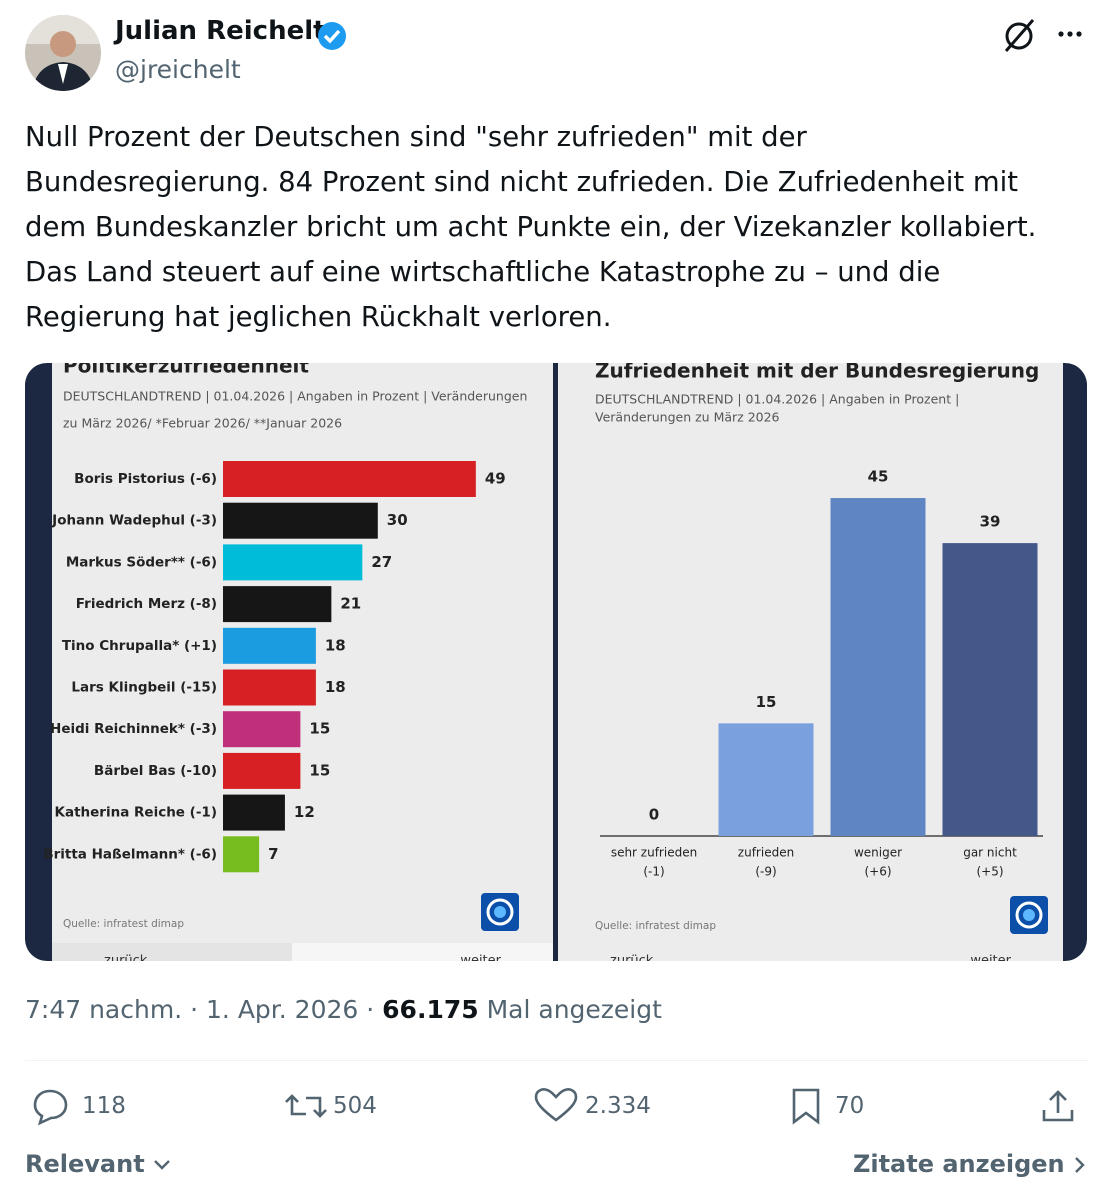 The height and width of the screenshot is (1200, 1113). What do you see at coordinates (850, 1106) in the screenshot?
I see `bookmark-count: 70` at bounding box center [850, 1106].